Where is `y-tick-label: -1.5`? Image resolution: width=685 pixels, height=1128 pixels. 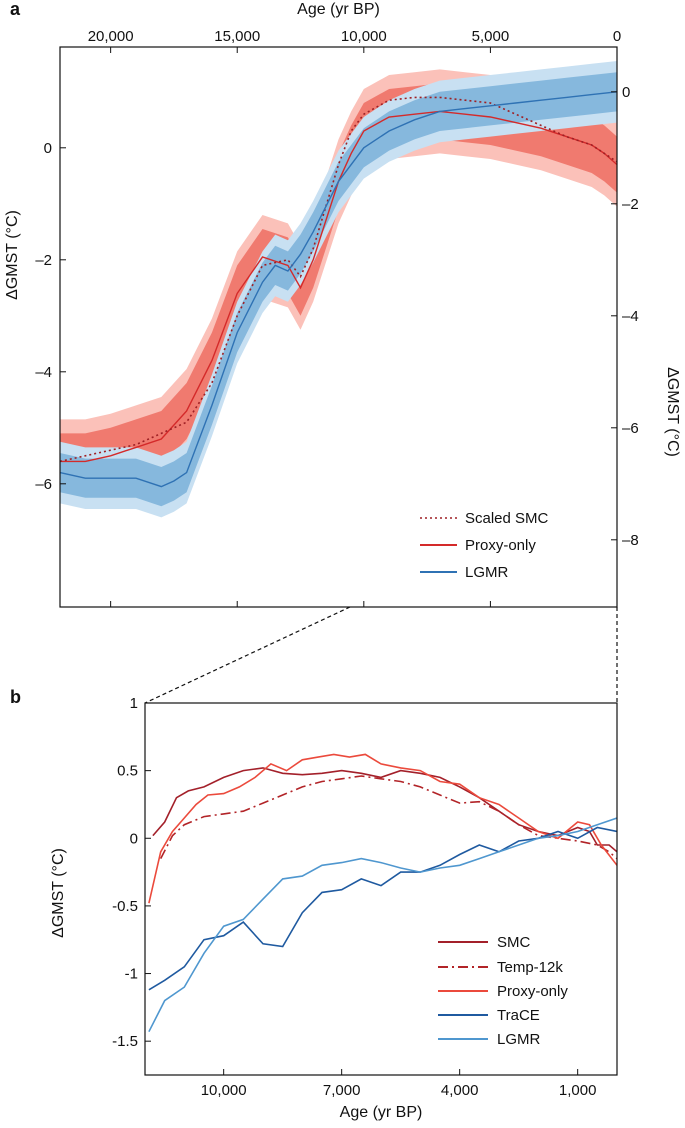
y-tick-label: -1.5 is located at coordinates (125, 1041).